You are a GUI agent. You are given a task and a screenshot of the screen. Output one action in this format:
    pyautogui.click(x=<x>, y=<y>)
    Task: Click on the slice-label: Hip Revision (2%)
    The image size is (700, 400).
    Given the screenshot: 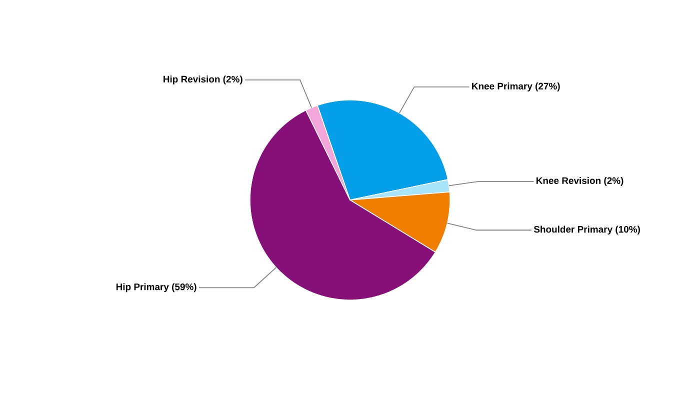 What is the action you would take?
    pyautogui.click(x=203, y=80)
    